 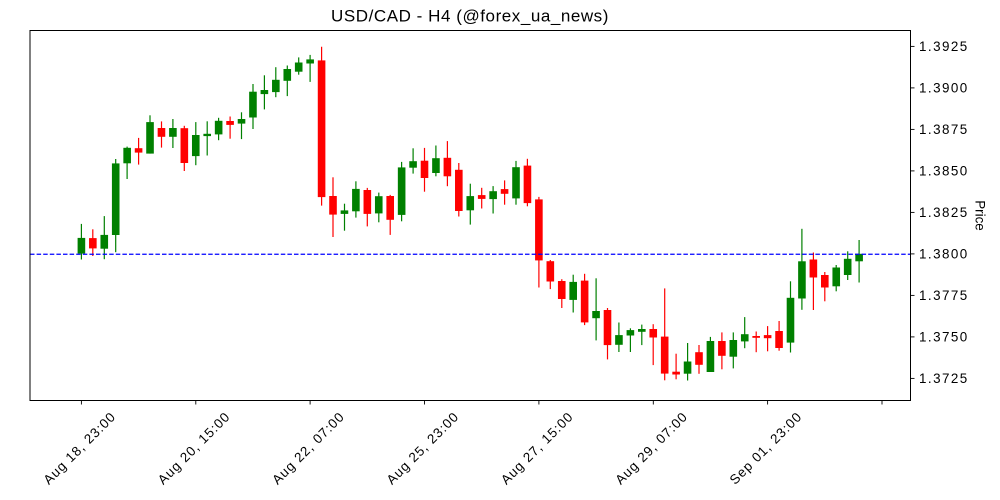 What do you see at coordinates (980, 215) in the screenshot?
I see `svg-text: Price` at bounding box center [980, 215].